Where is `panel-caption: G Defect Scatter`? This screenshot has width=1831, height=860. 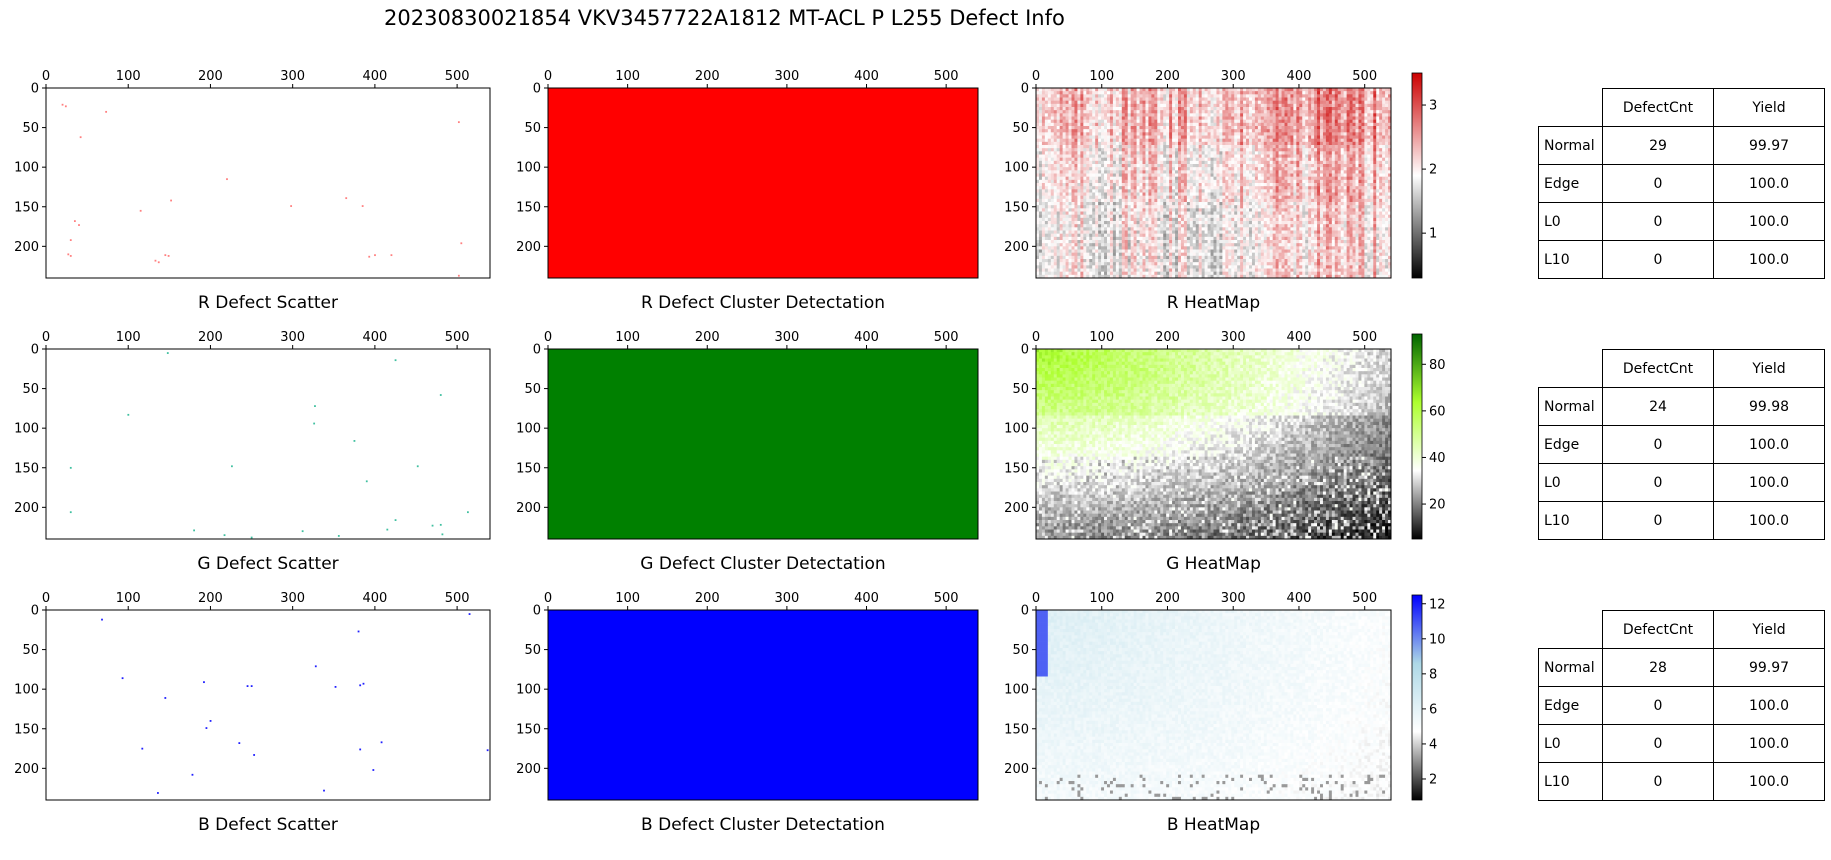
panel-caption: G Defect Scatter is located at coordinates (267, 564).